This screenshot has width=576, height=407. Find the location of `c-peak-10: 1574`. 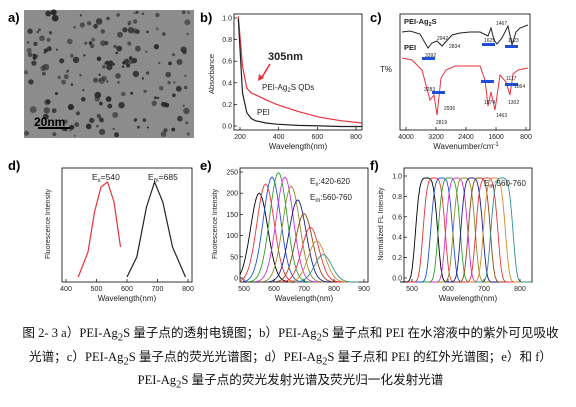

c-peak-10: 1574 is located at coordinates (489, 103).